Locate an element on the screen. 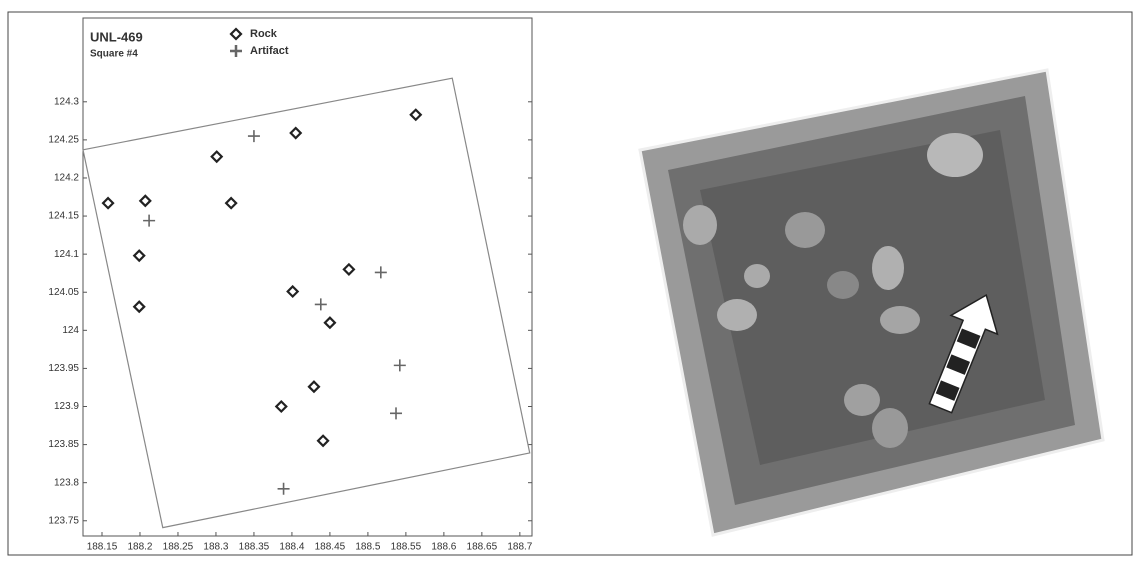 This screenshot has width=1137, height=562. y-tick-label: 123.8 is located at coordinates (66, 482).